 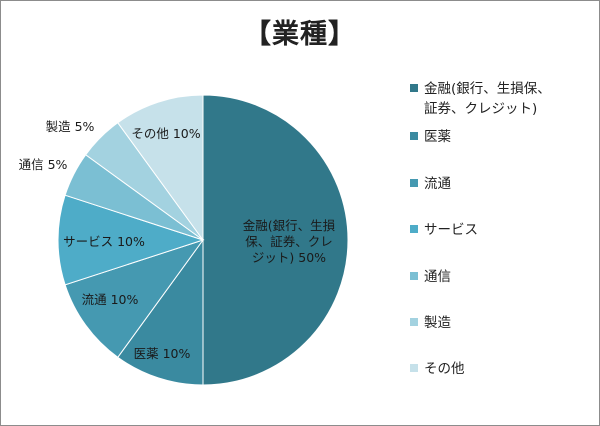 I want to click on slice-data-label-4: サービス 10%, so click(x=104, y=241).